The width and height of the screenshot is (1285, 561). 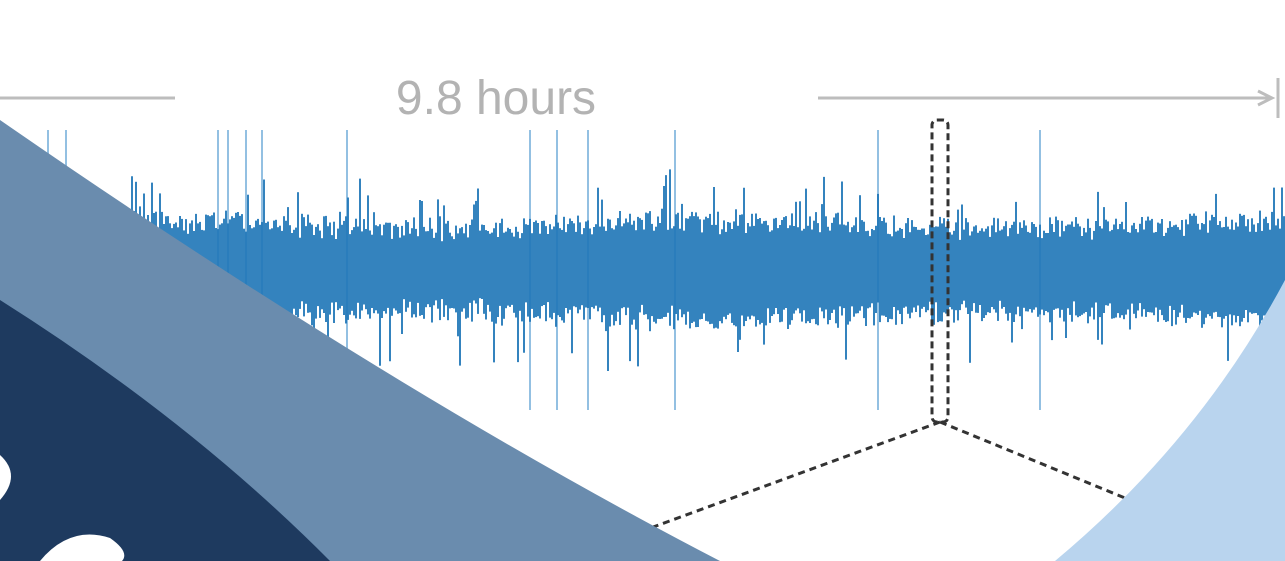 I want to click on selected-segment-box, so click(x=940, y=271).